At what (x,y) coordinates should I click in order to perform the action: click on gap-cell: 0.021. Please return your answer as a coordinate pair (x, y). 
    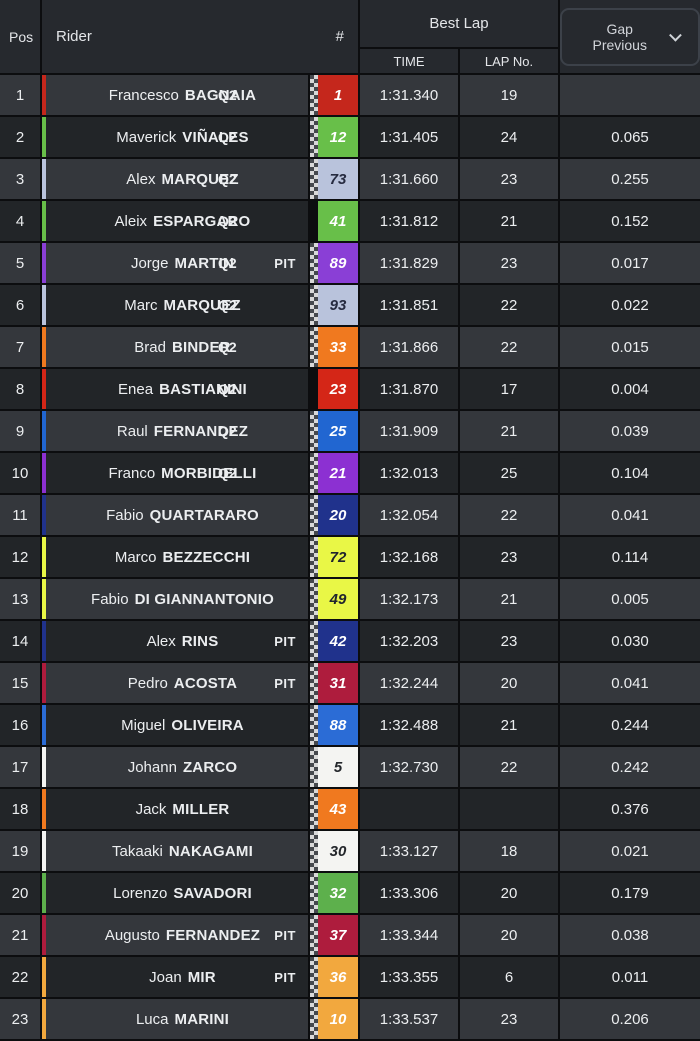
    Looking at the image, I should click on (630, 851).